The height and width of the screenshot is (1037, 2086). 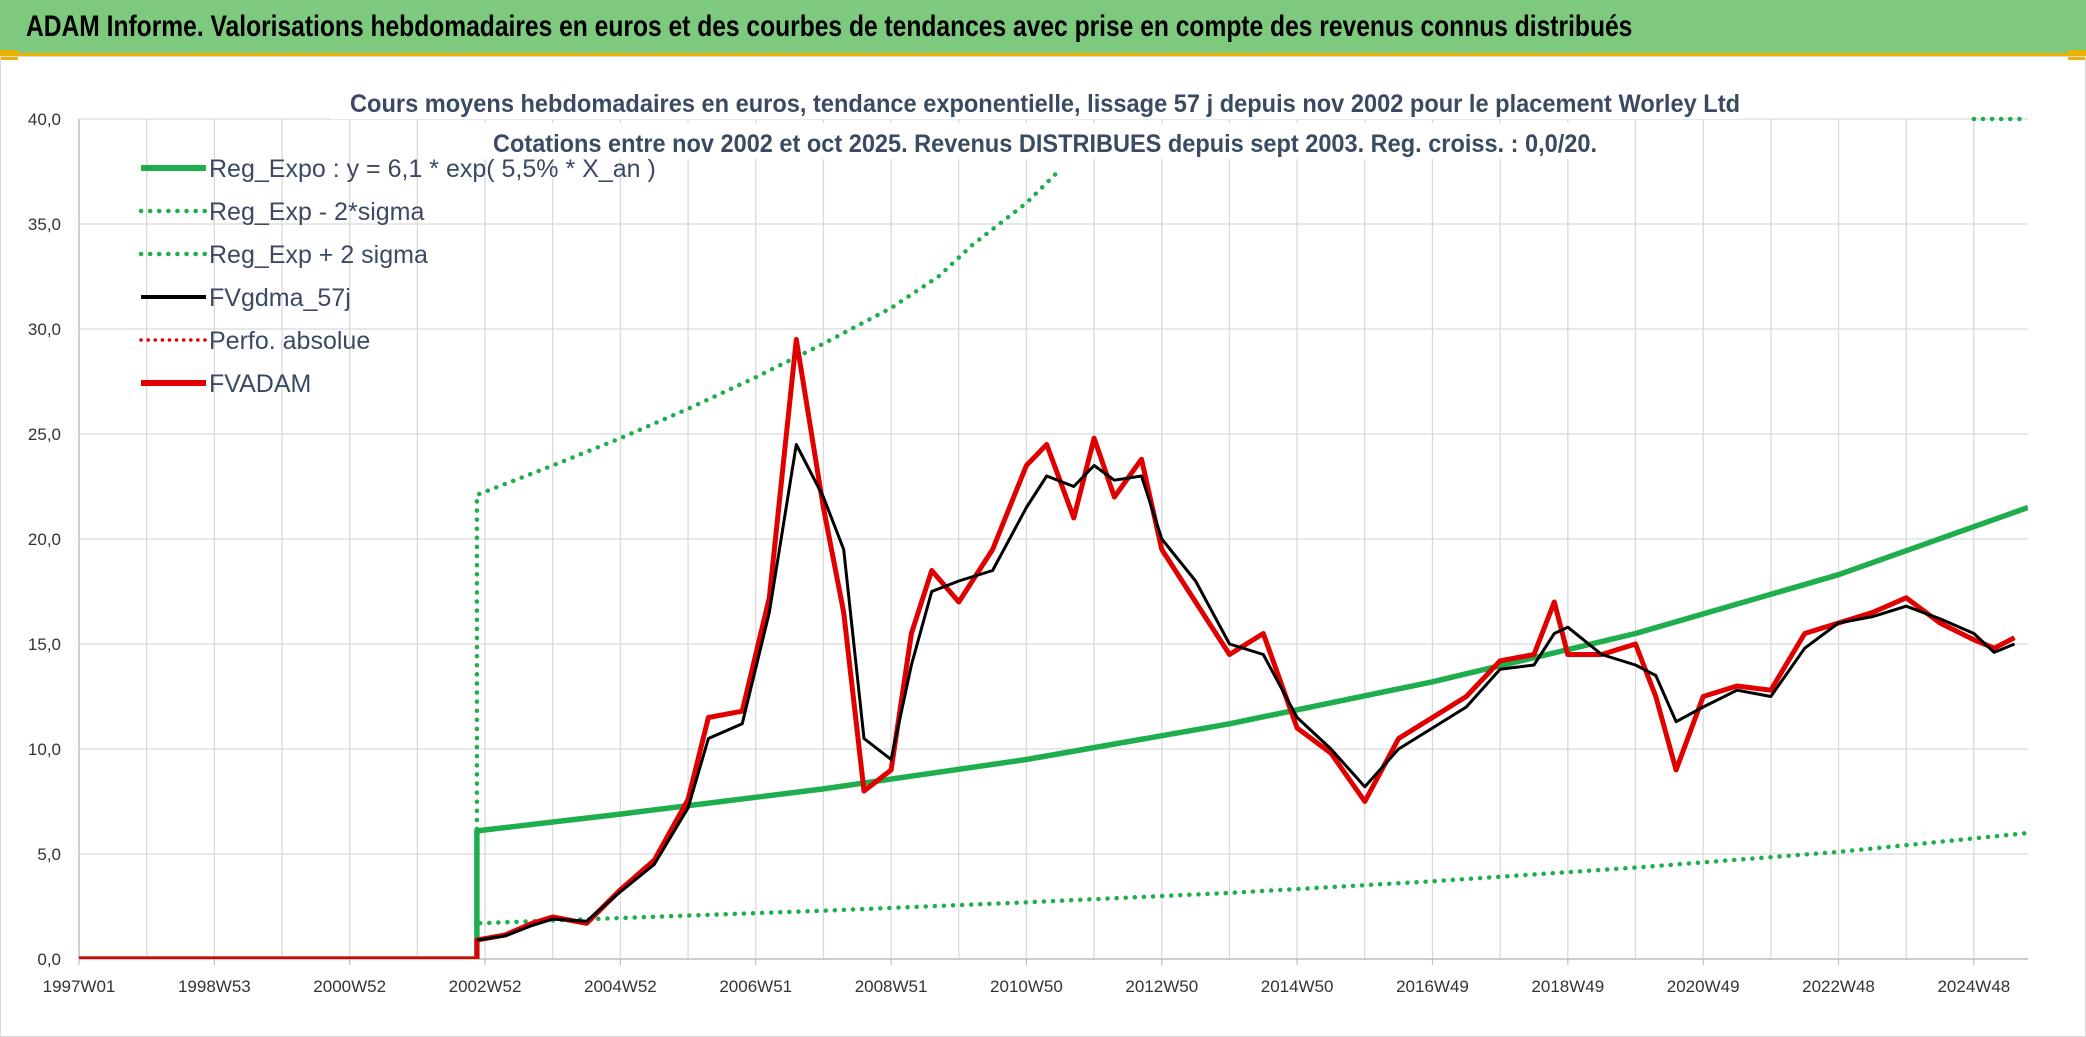 What do you see at coordinates (318, 255) in the screenshot?
I see `legend-label: Reg_Exp + 2 sigma` at bounding box center [318, 255].